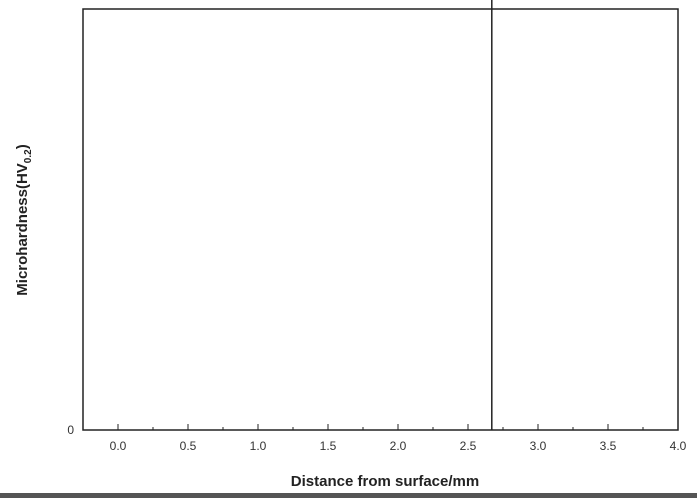 Image resolution: width=697 pixels, height=498 pixels. I want to click on x-tick-label: 2.0, so click(398, 446).